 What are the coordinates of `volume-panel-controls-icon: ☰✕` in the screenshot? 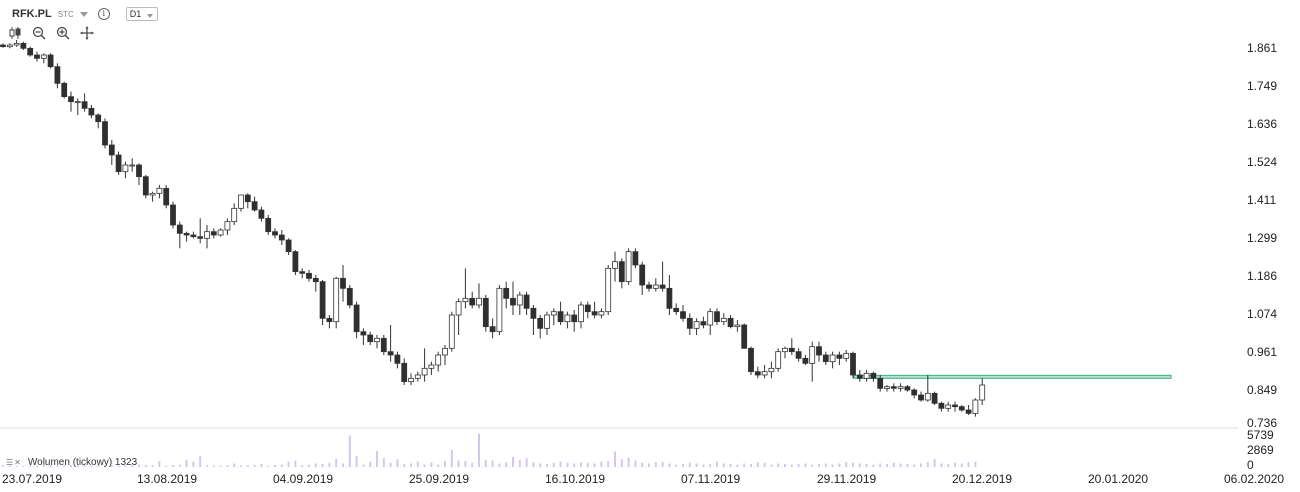 It's located at (14, 462).